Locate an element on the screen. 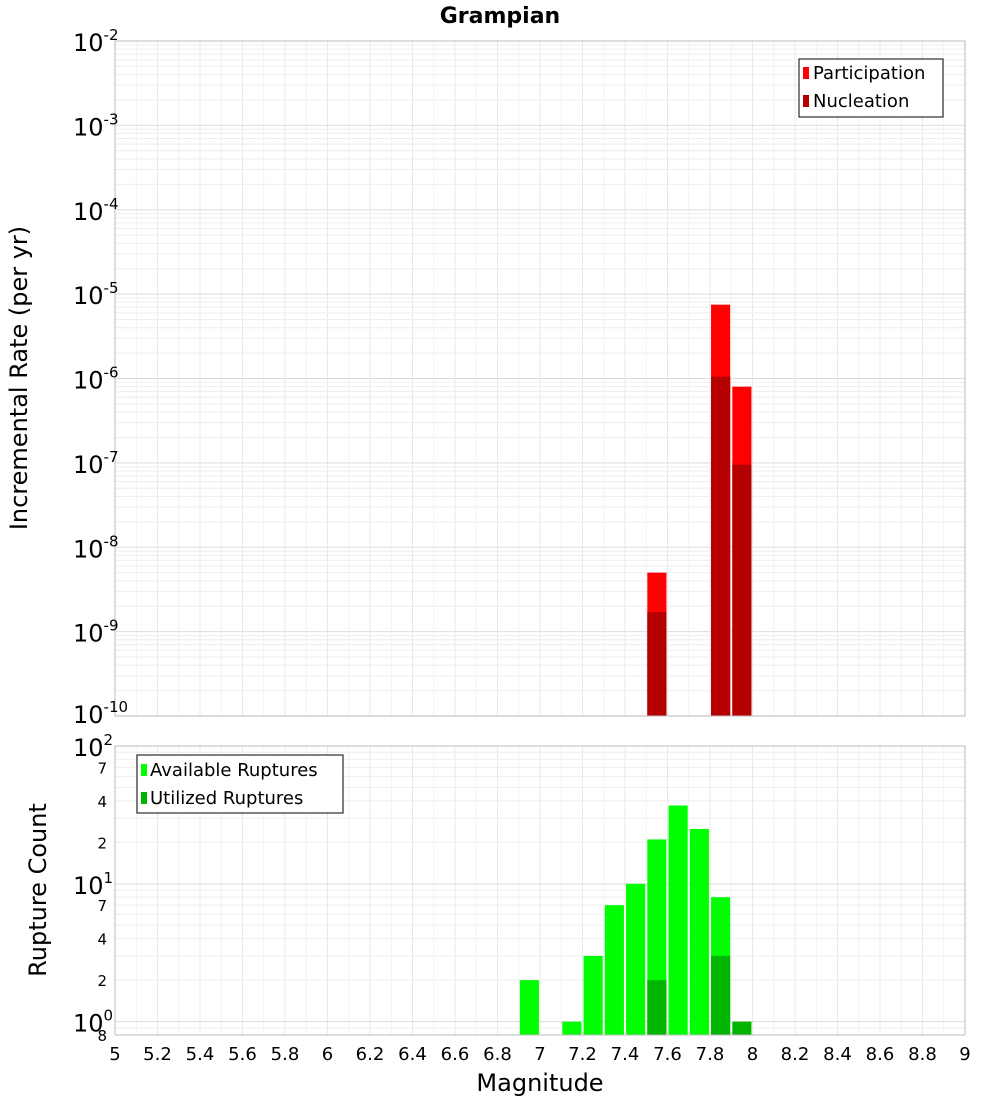 This screenshot has height=1104, width=1000. bottom-legend: Available Ruptures Utilized Ruptures is located at coordinates (240, 784).